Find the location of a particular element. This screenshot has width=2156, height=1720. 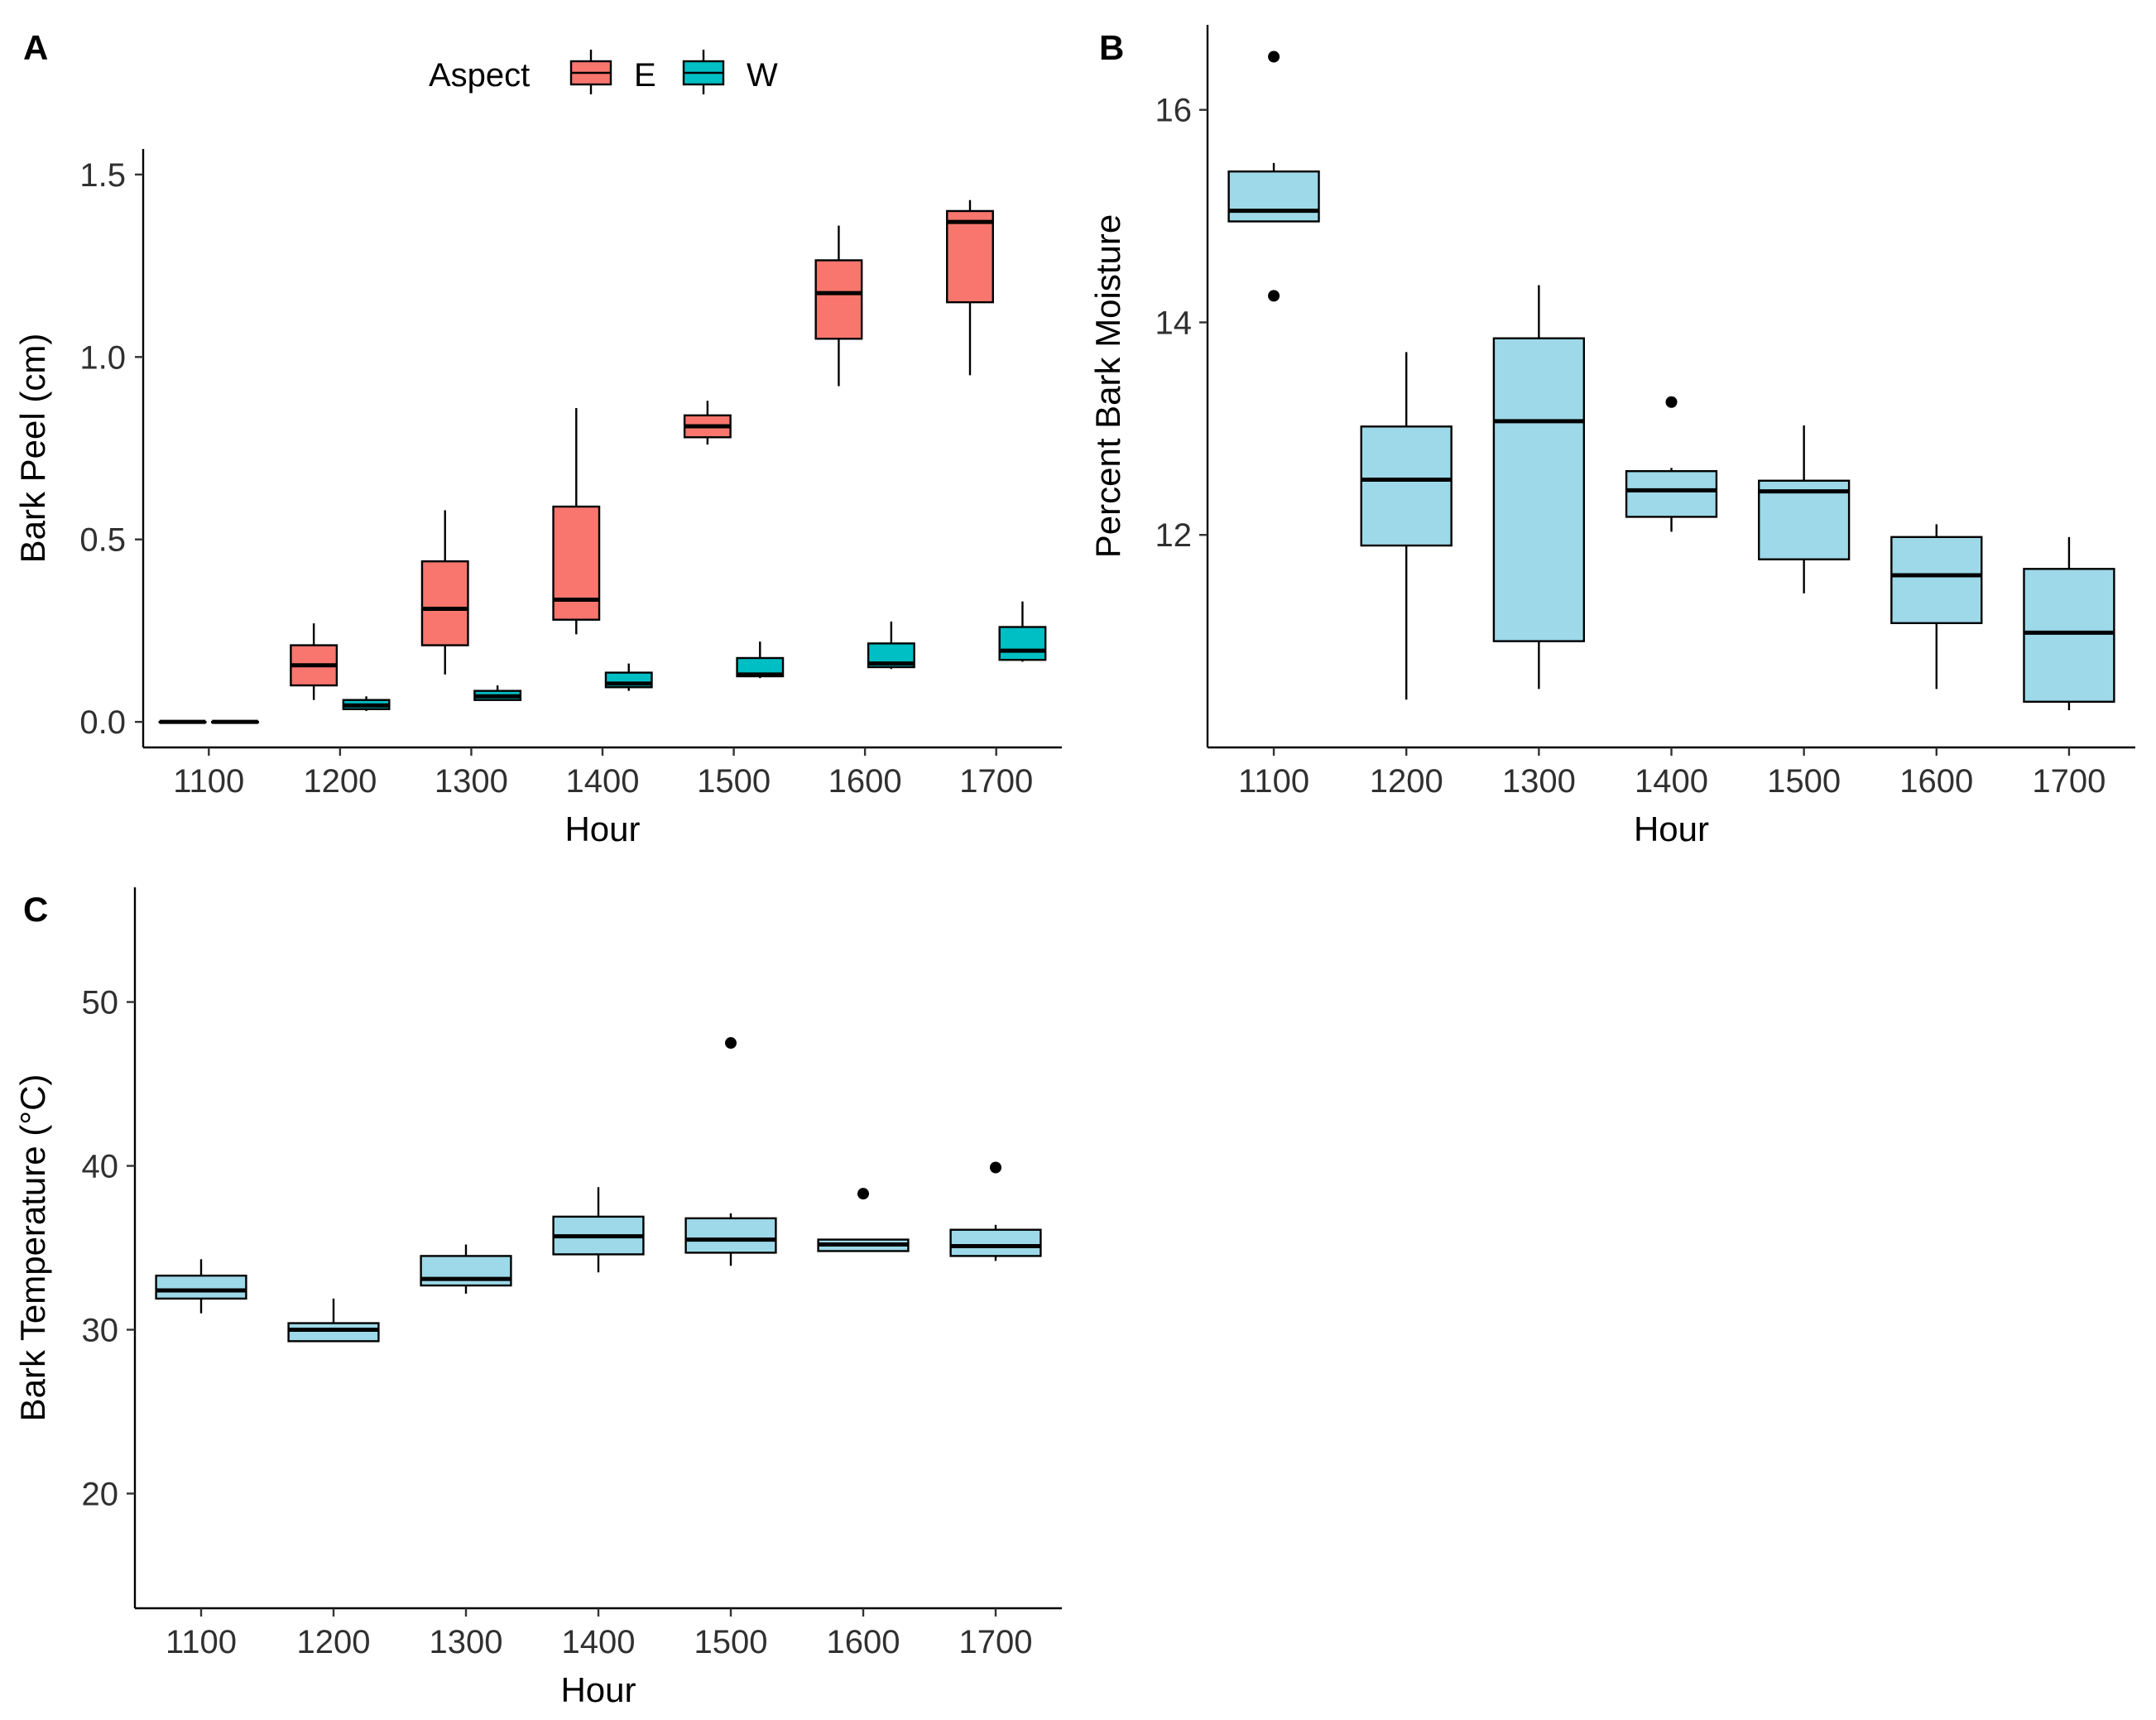

panel-c-y-tick-label: 40 is located at coordinates (100, 1167).